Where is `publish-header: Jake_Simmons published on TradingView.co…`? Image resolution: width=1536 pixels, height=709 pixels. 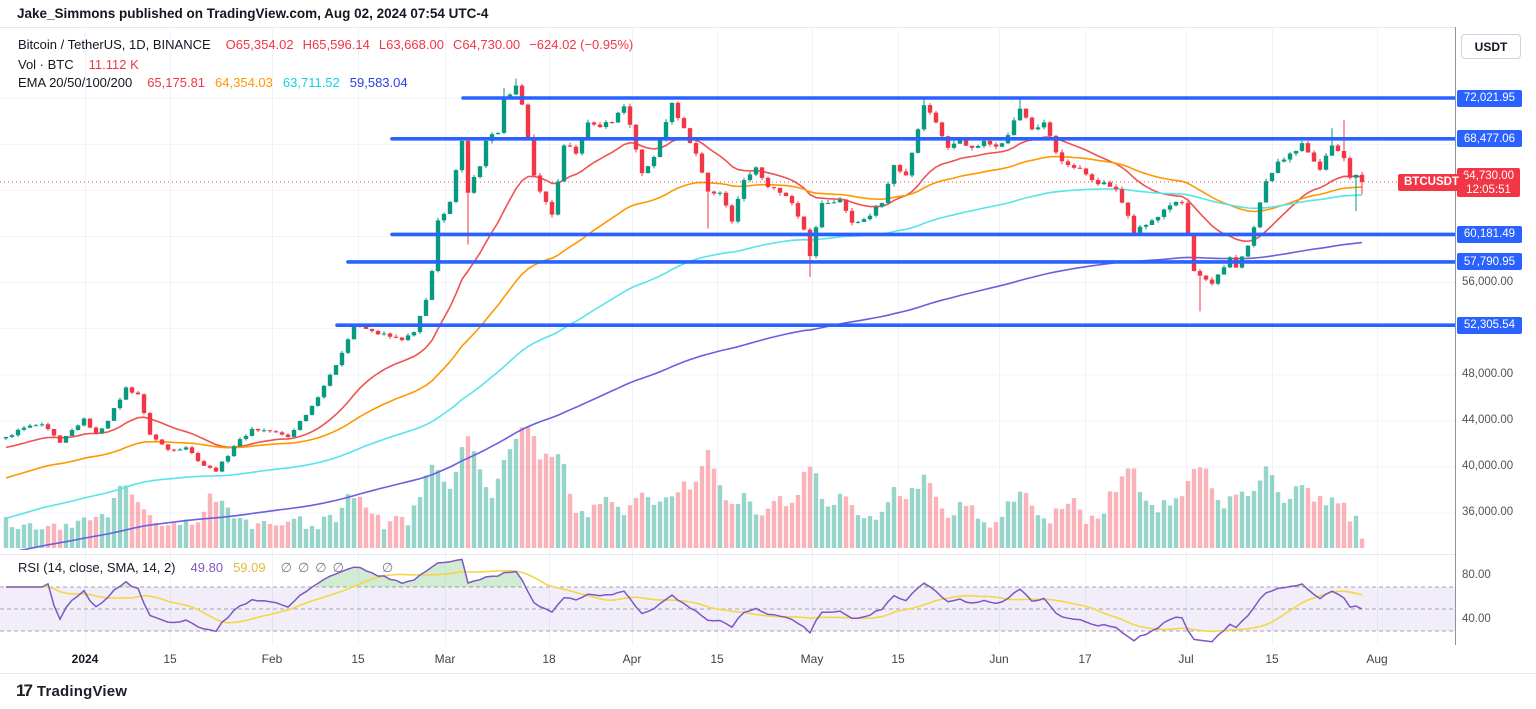 publish-header: Jake_Simmons published on TradingView.co… is located at coordinates (253, 13).